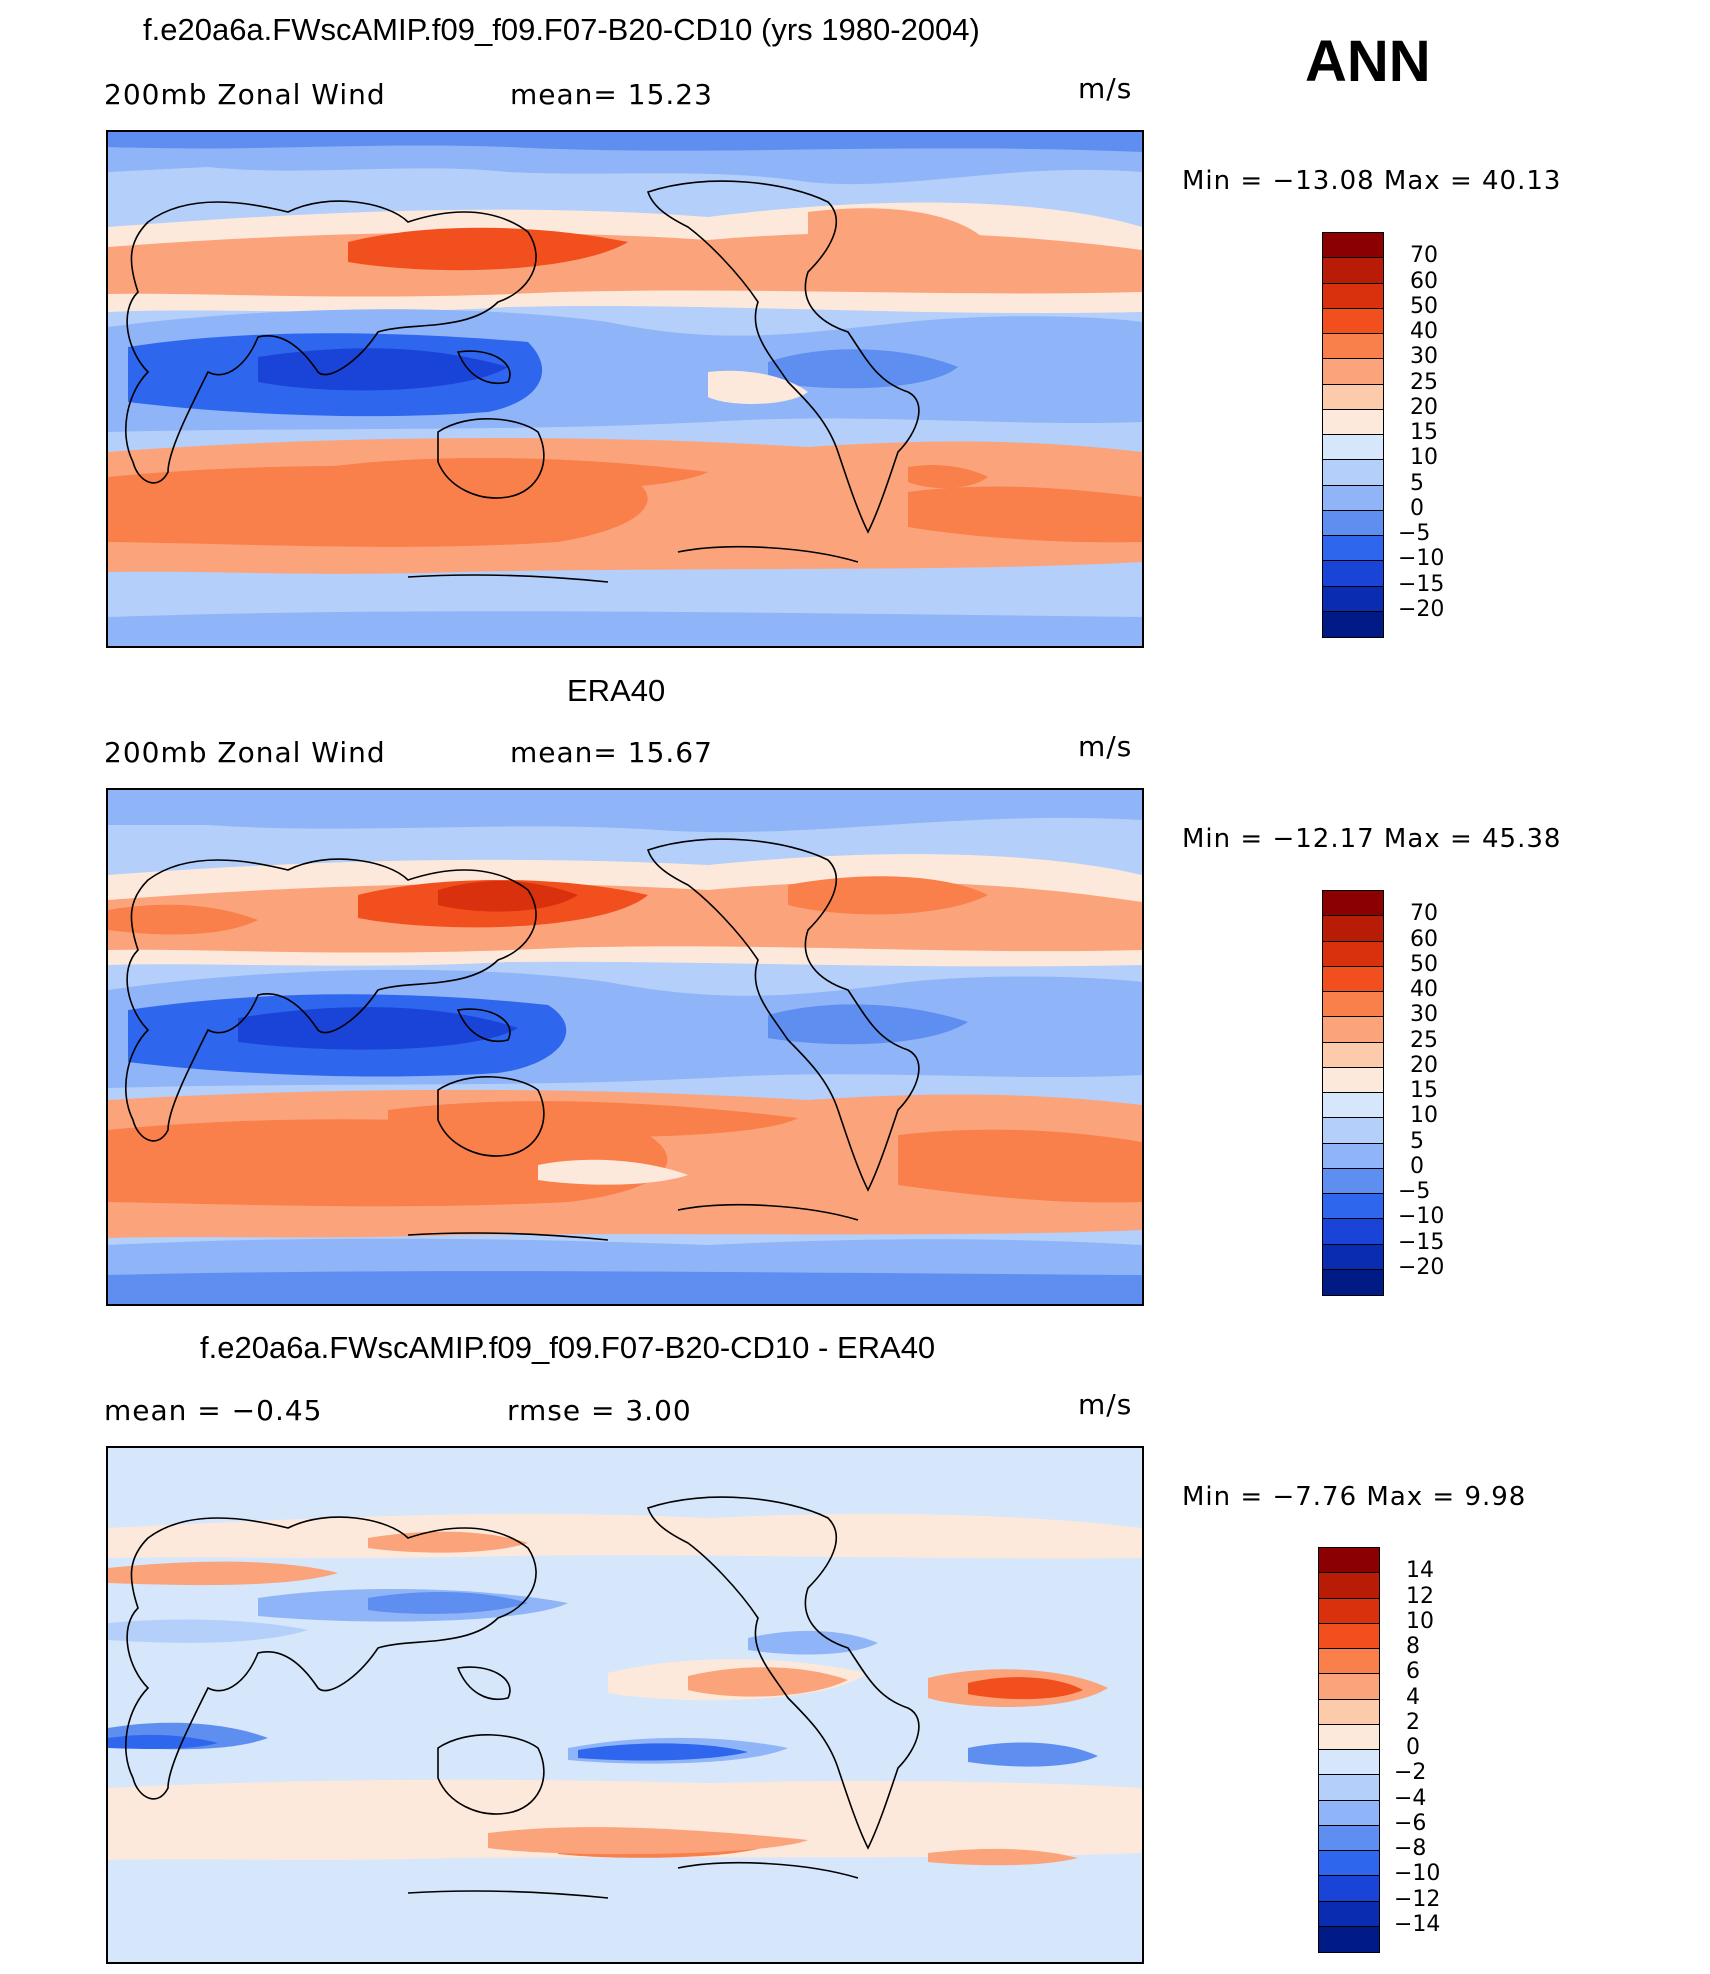 The width and height of the screenshot is (1710, 1974). I want to click on panel-2-colorbar-tick-label: 50, so click(1424, 964).